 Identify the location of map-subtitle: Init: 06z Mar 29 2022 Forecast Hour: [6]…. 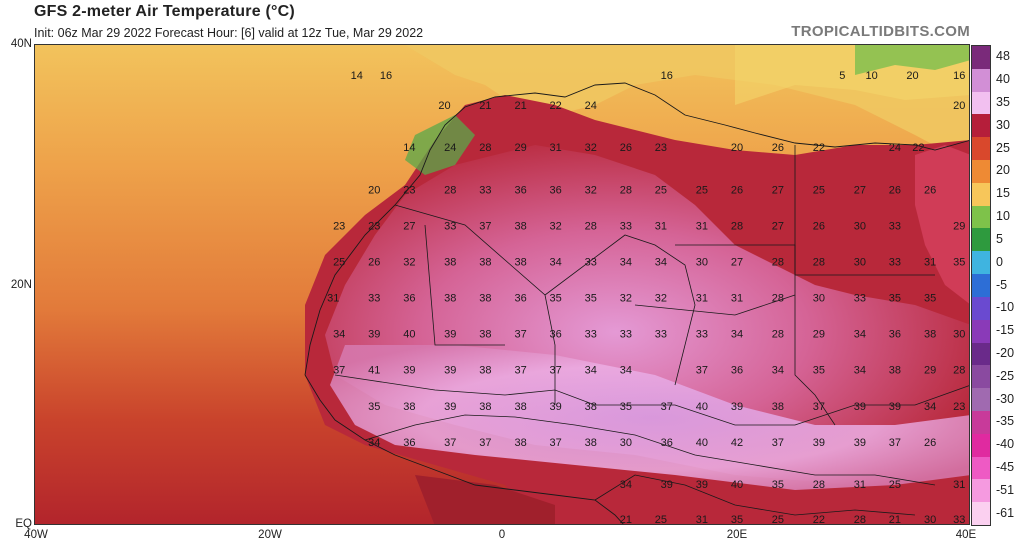
(229, 33).